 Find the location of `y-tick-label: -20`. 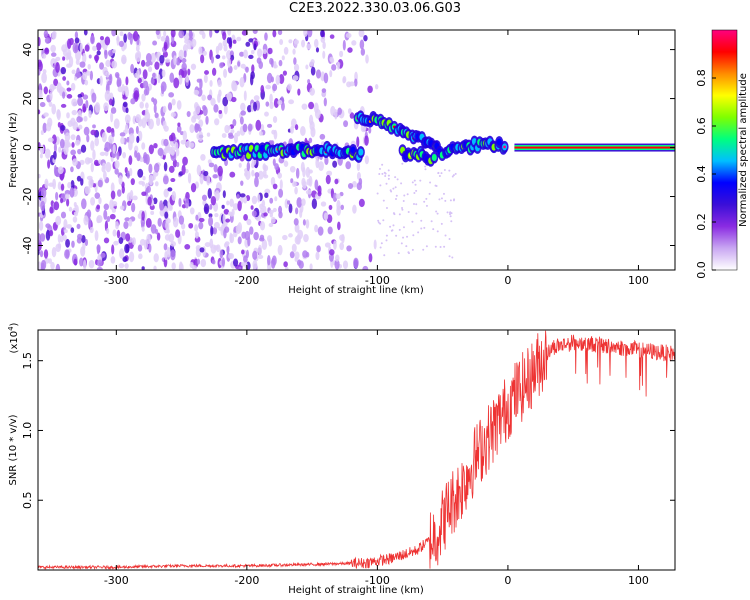

y-tick-label: -20 is located at coordinates (27, 197).